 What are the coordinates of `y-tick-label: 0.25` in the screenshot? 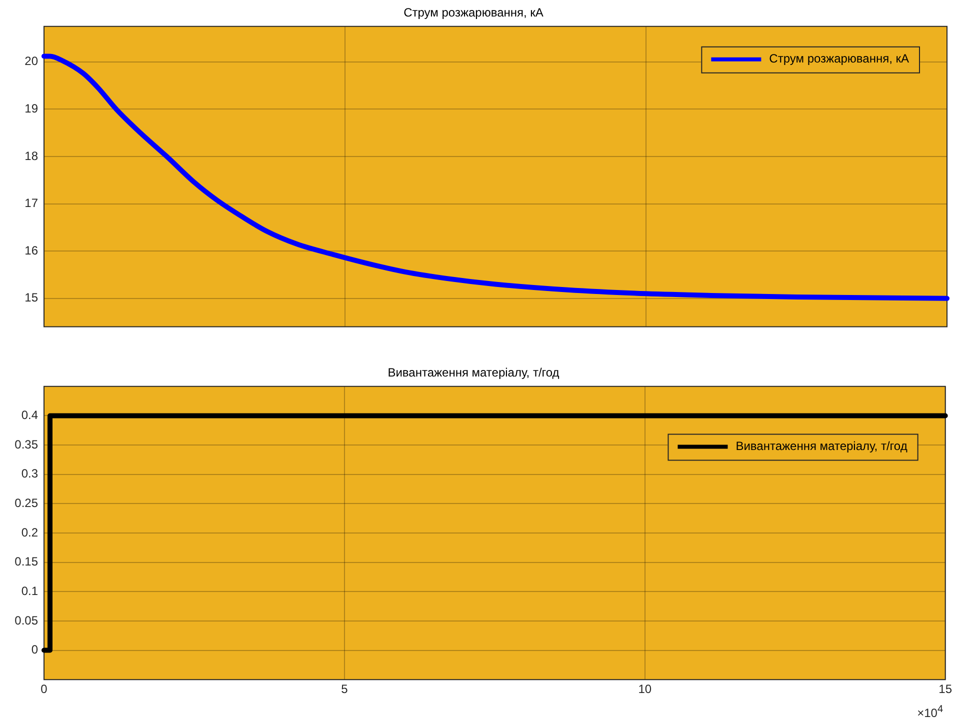 It's located at (26, 503).